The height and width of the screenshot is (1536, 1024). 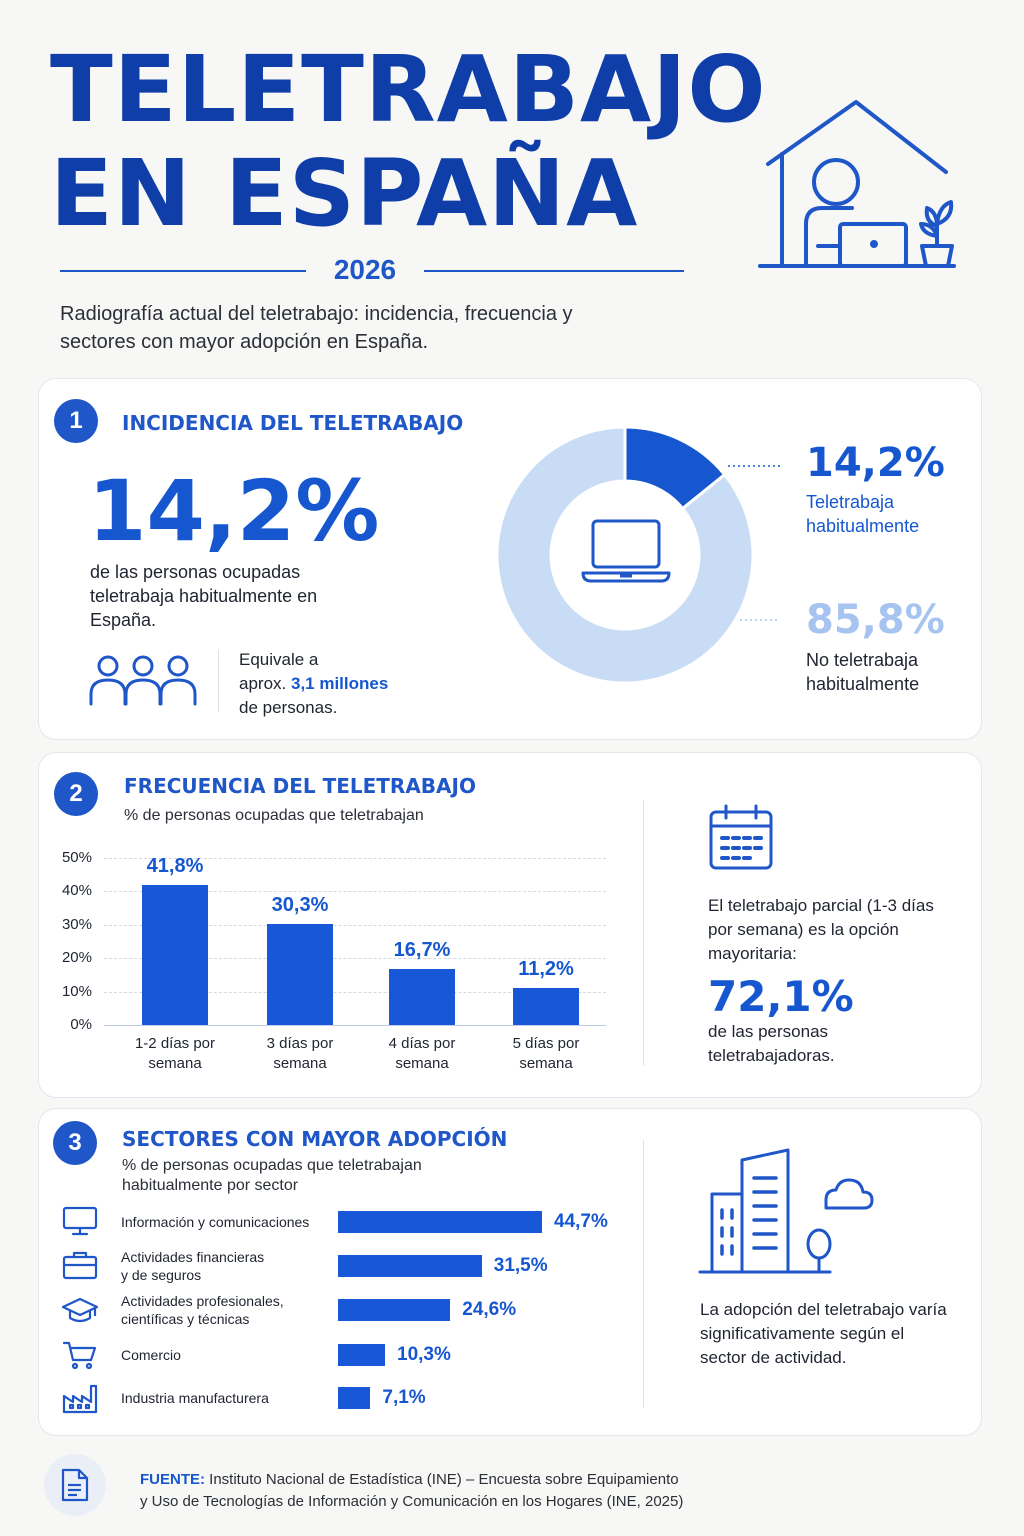 I want to click on bar-value-label: 30,3%, so click(x=300, y=904).